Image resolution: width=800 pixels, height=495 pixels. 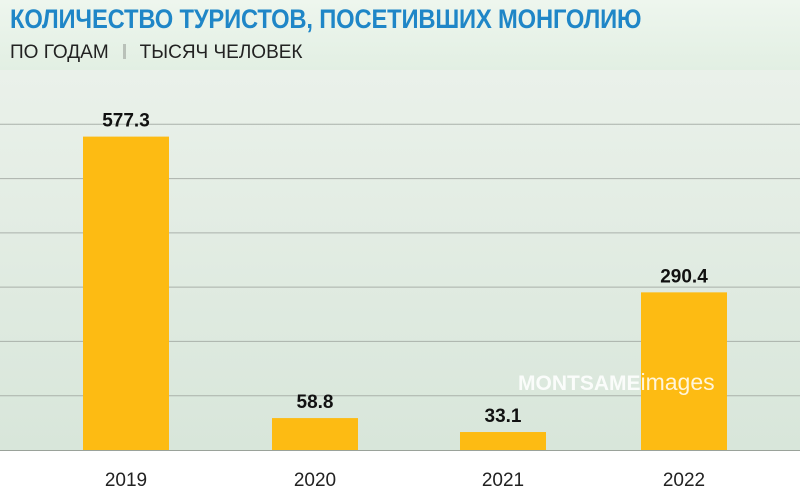 What do you see at coordinates (684, 480) in the screenshot?
I see `x-tick-2022: 2022` at bounding box center [684, 480].